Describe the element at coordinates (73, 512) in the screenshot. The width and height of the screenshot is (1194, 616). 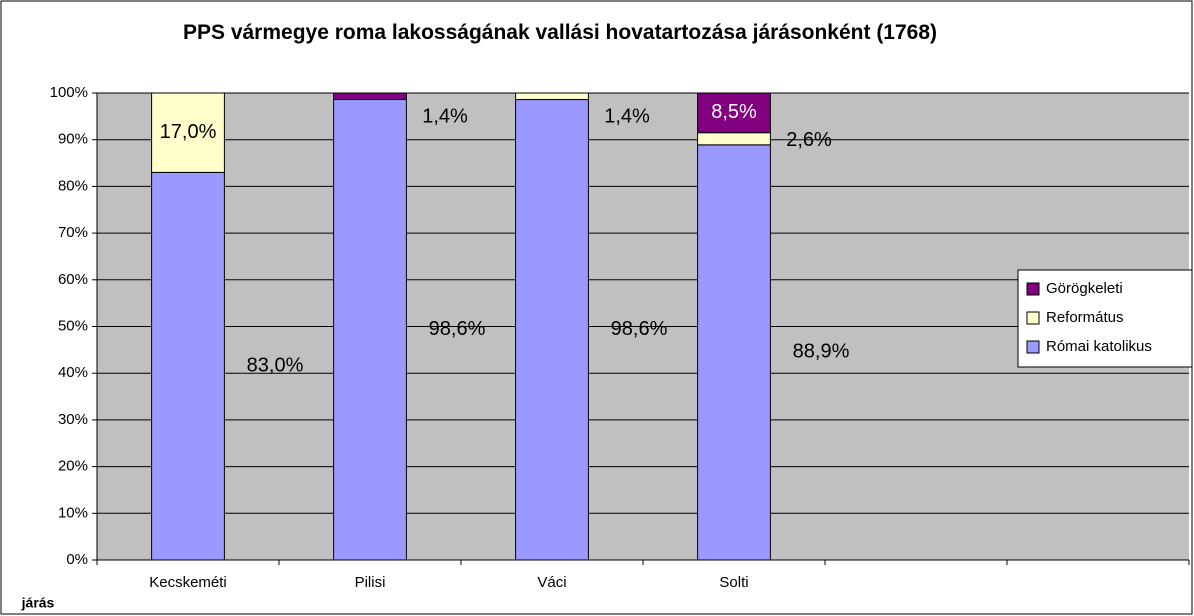
I see `y-tick-label: 10%` at that location.